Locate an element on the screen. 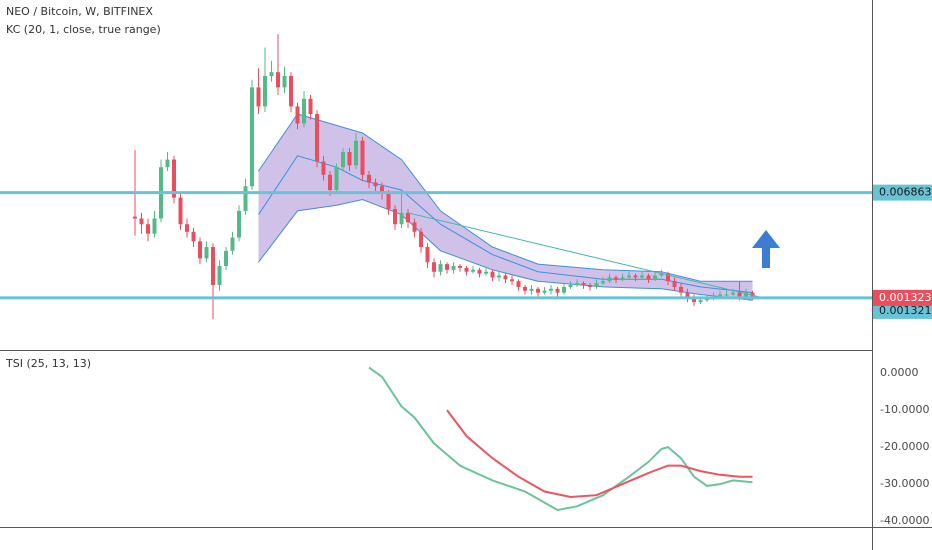  kc-lower-line is located at coordinates (505, 249).